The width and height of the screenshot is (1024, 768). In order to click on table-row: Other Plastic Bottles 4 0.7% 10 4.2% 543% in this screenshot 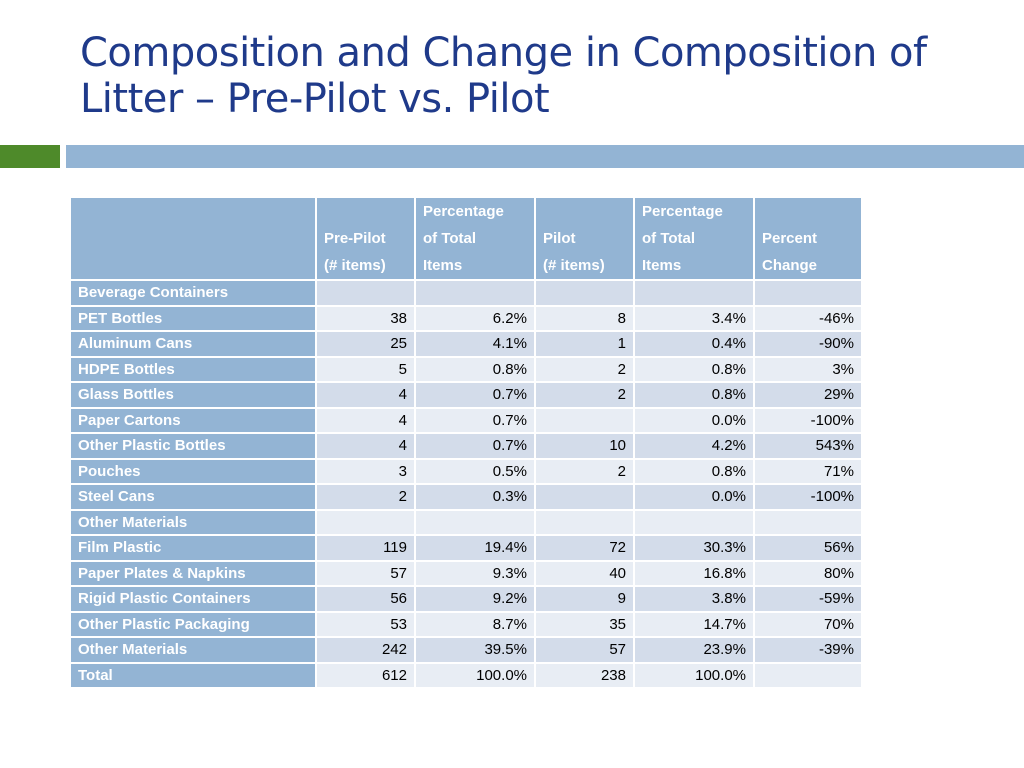, I will do `click(466, 446)`.